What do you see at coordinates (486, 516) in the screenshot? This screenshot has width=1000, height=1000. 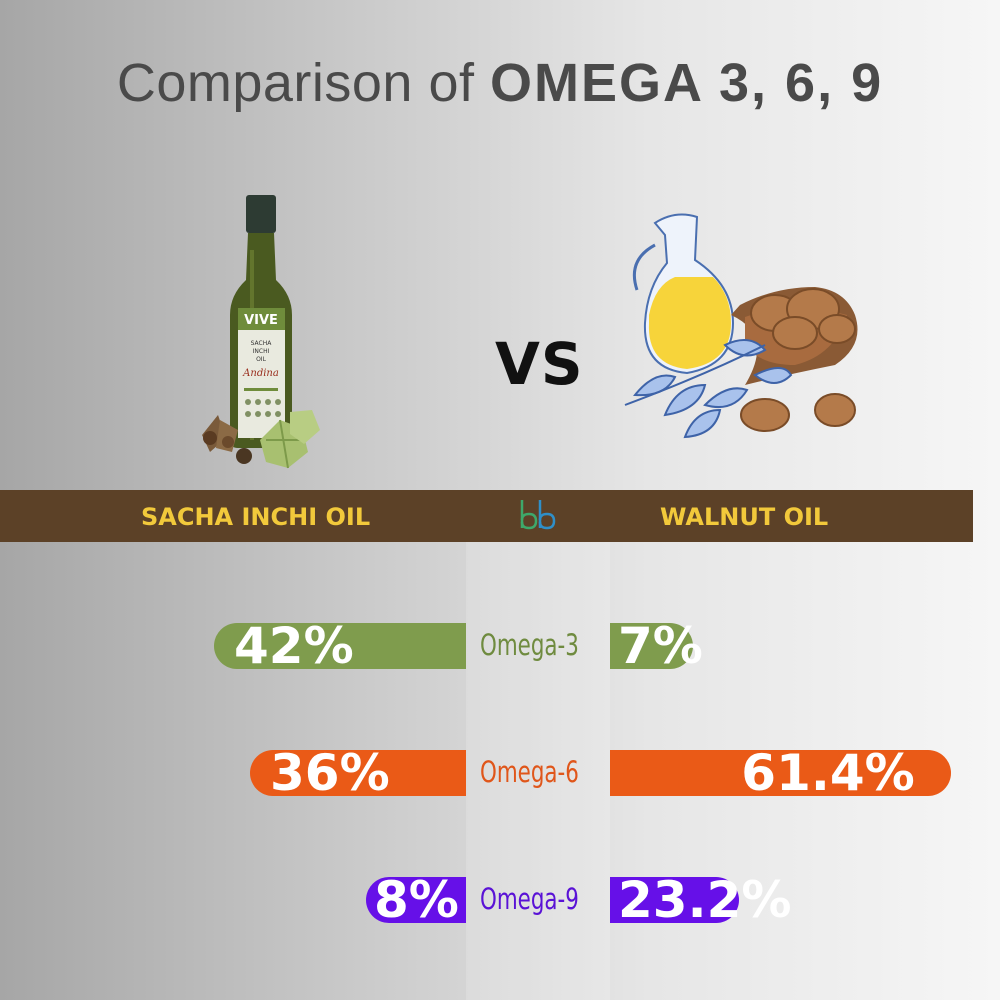 I see `product-header-band` at bounding box center [486, 516].